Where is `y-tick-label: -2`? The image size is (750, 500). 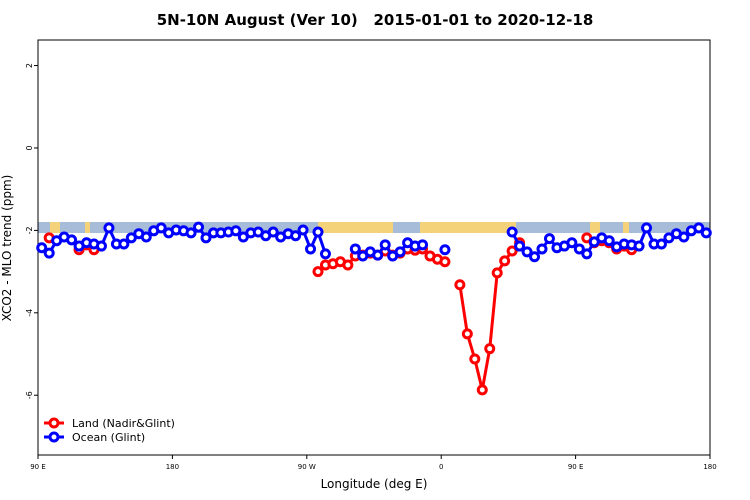
y-tick-label: -2 is located at coordinates (29, 230).